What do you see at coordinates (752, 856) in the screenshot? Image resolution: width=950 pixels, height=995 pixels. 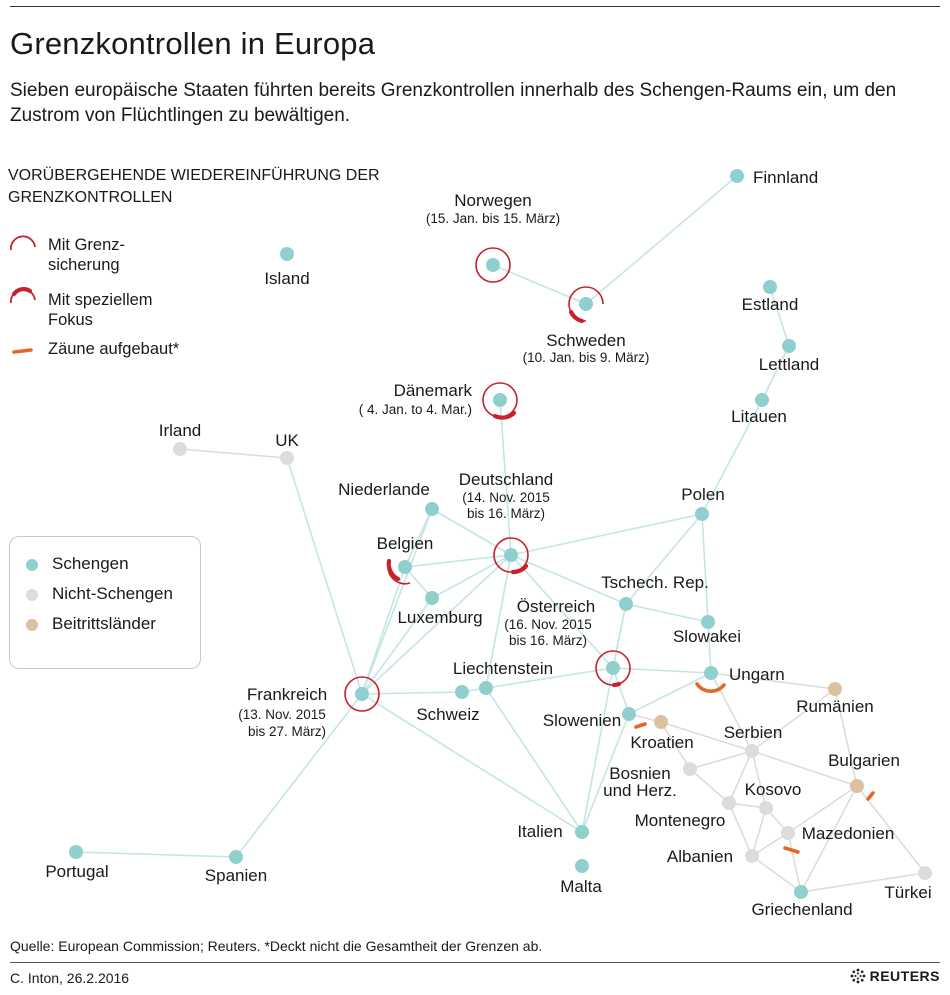 I see `node-albanien` at bounding box center [752, 856].